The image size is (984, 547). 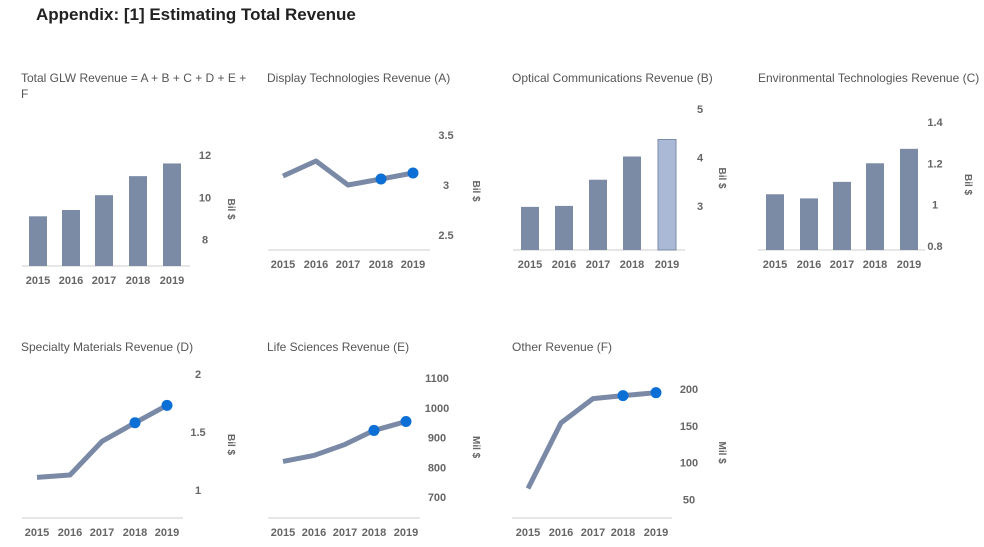 I want to click on y-tick-label: 200, so click(x=689, y=390).